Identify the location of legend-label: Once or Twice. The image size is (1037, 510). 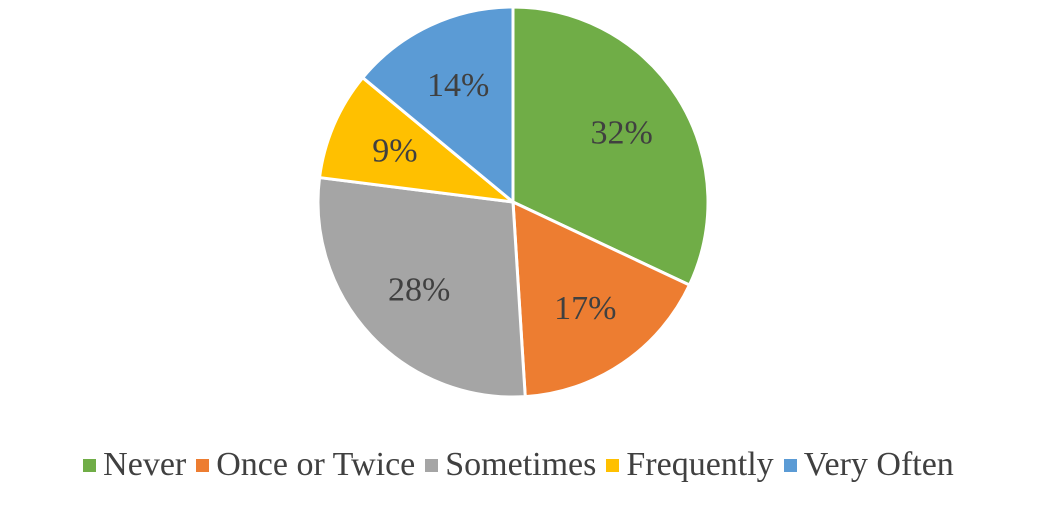
(316, 464).